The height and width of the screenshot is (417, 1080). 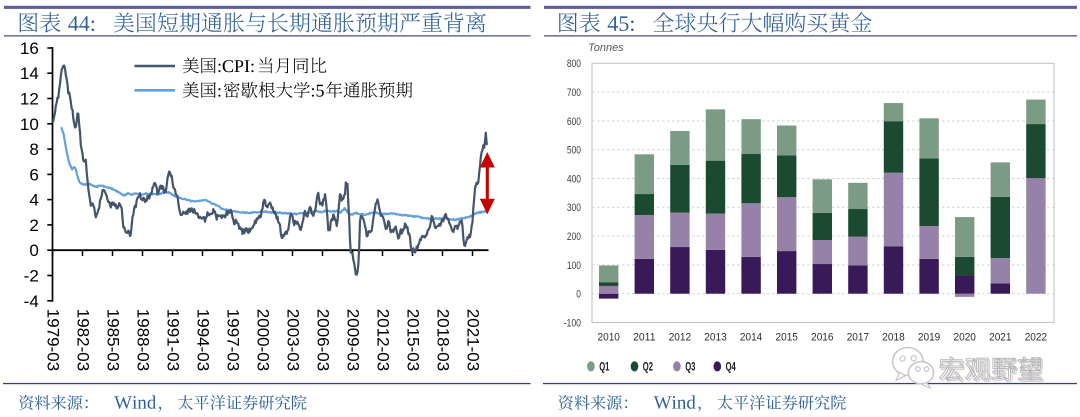 What do you see at coordinates (353, 340) in the screenshot?
I see `svg-text: 2009-03` at bounding box center [353, 340].